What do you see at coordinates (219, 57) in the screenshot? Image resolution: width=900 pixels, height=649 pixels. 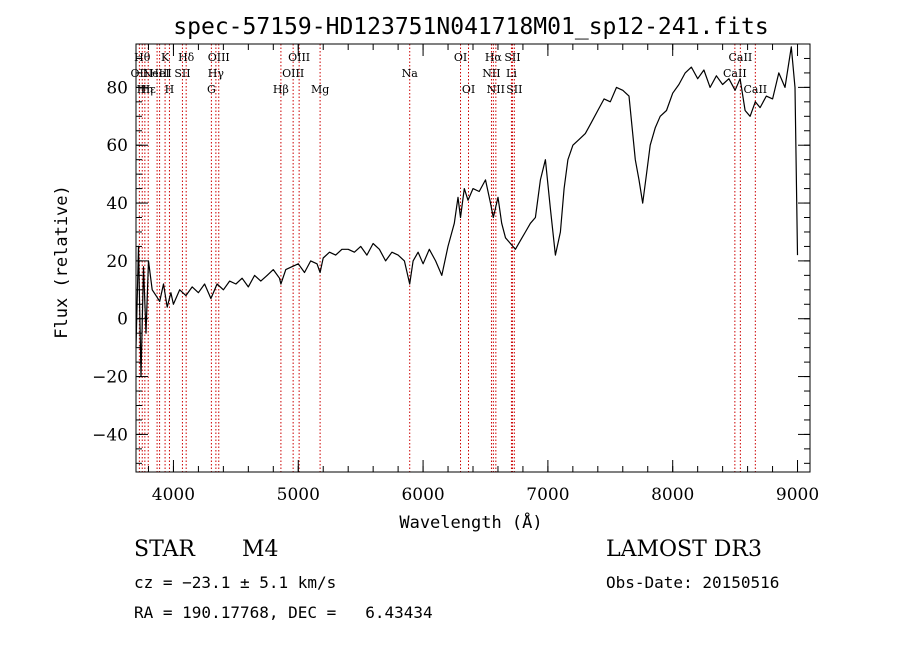 I see `line-marker-label-12: OIII` at bounding box center [219, 57].